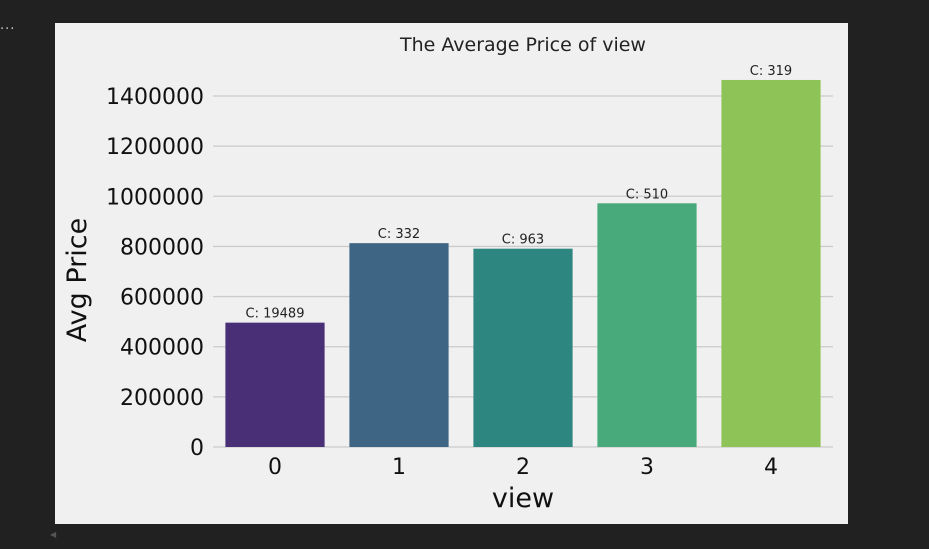 Image resolution: width=929 pixels, height=549 pixels. Describe the element at coordinates (155, 197) in the screenshot. I see `y-tick-label: 1000000` at that location.